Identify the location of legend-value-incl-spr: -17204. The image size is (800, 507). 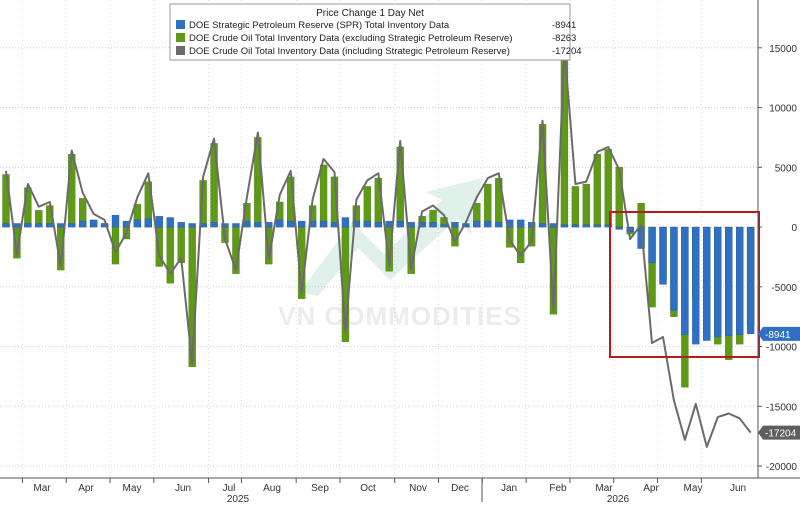
(567, 51).